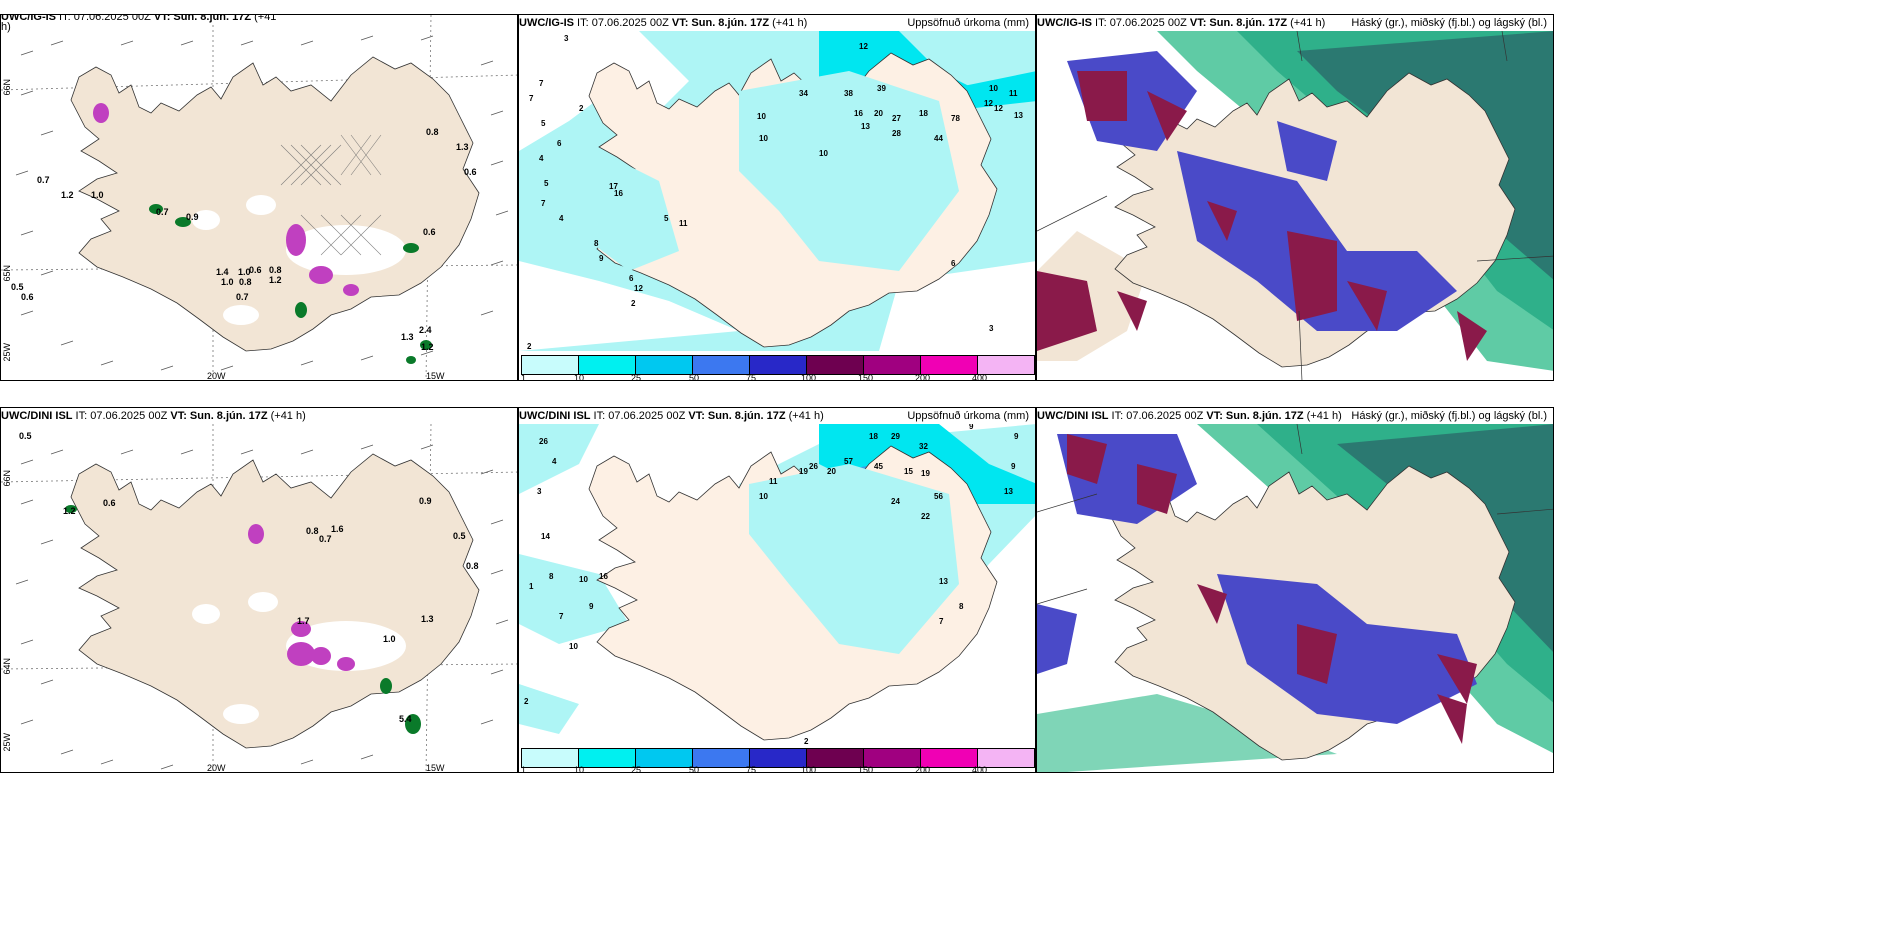  I want to click on svg-text: 78, so click(955, 118).